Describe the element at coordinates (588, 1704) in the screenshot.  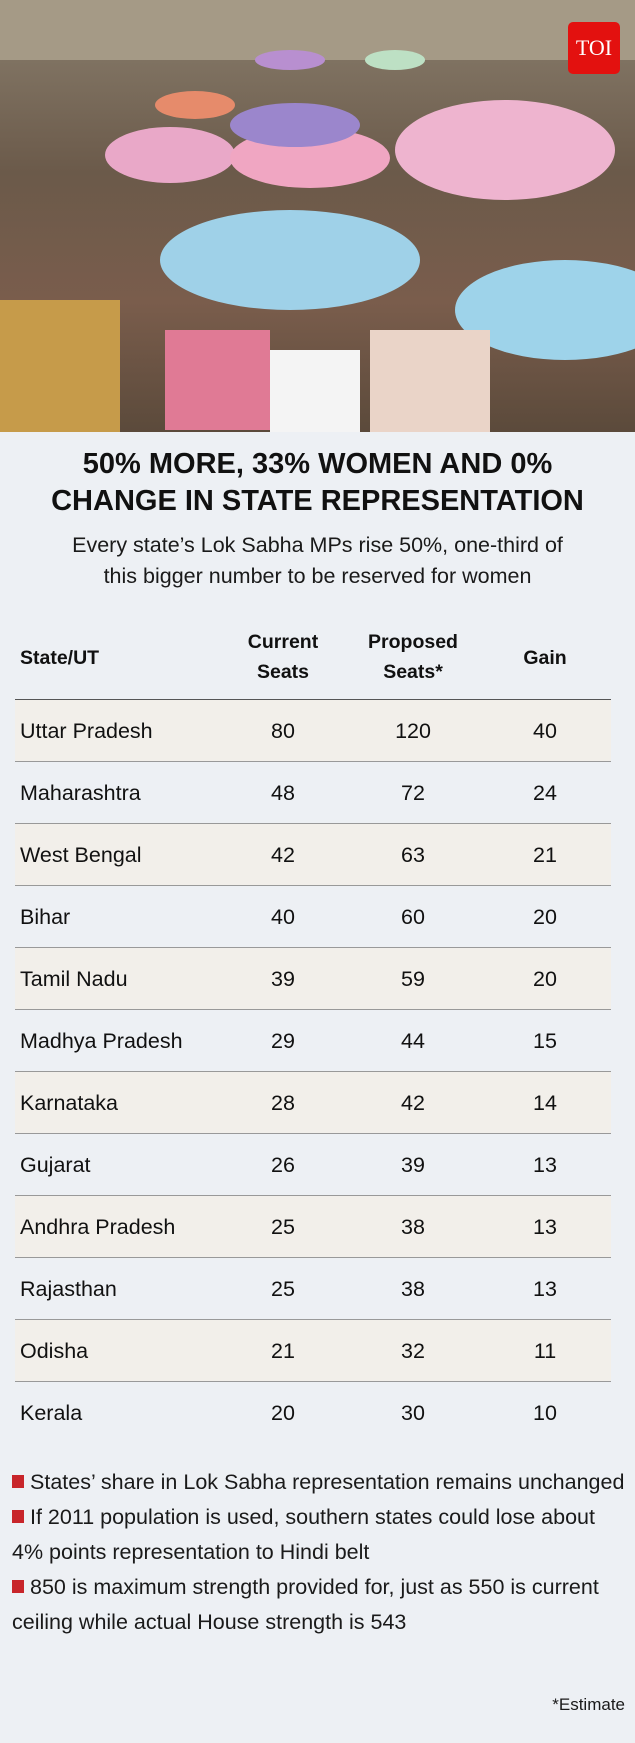
I see `footnote: *Estimate` at that location.